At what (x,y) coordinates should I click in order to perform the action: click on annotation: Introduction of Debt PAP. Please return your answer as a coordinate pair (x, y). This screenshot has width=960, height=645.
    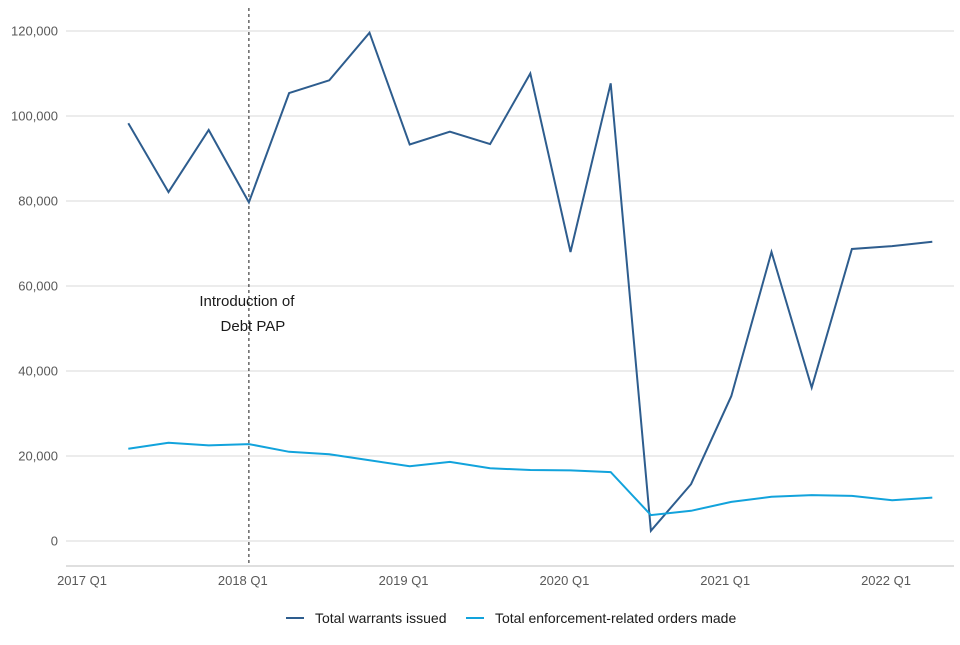
    Looking at the image, I should click on (247, 287).